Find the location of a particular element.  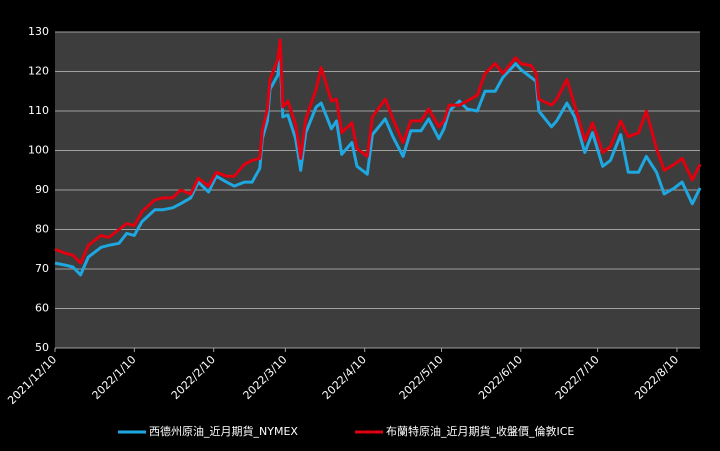

legend-label: 布蘭特原油_近月期貨_收盤價_倫敦ICE is located at coordinates (480, 431).